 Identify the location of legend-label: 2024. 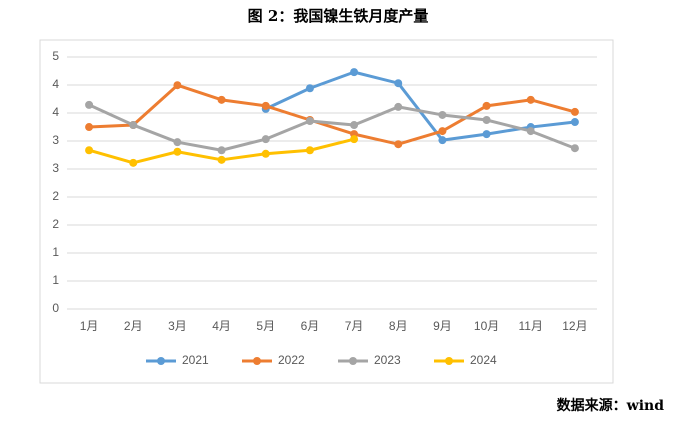
(483, 360).